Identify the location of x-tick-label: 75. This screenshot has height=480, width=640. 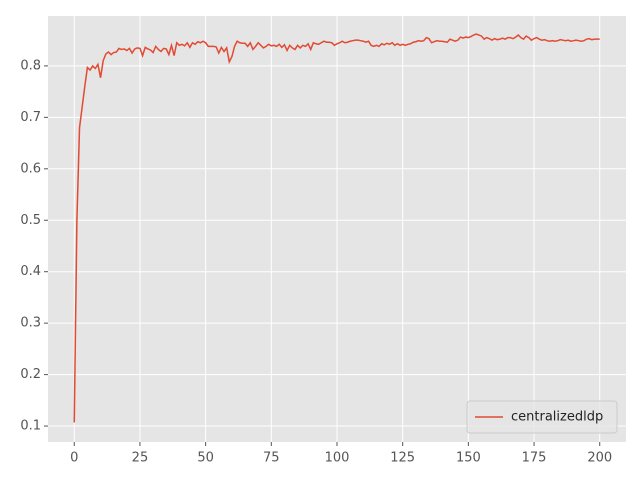
(271, 458).